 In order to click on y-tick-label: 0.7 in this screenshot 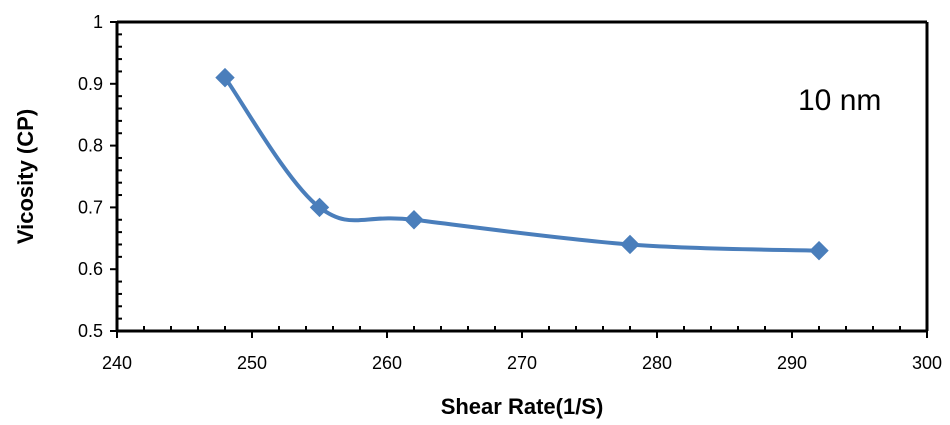, I will do `click(90, 207)`.